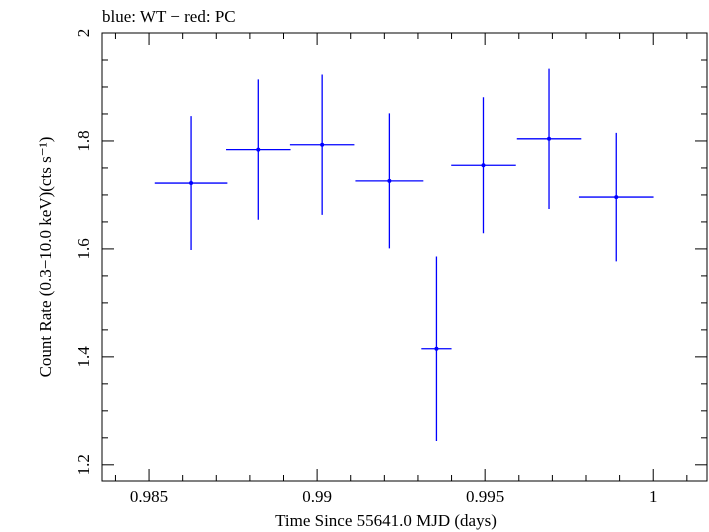  Describe the element at coordinates (45, 257) in the screenshot. I see `y-axis-label: Count Rate (0.3−10.0 keV)(cts s⁻¹)` at that location.